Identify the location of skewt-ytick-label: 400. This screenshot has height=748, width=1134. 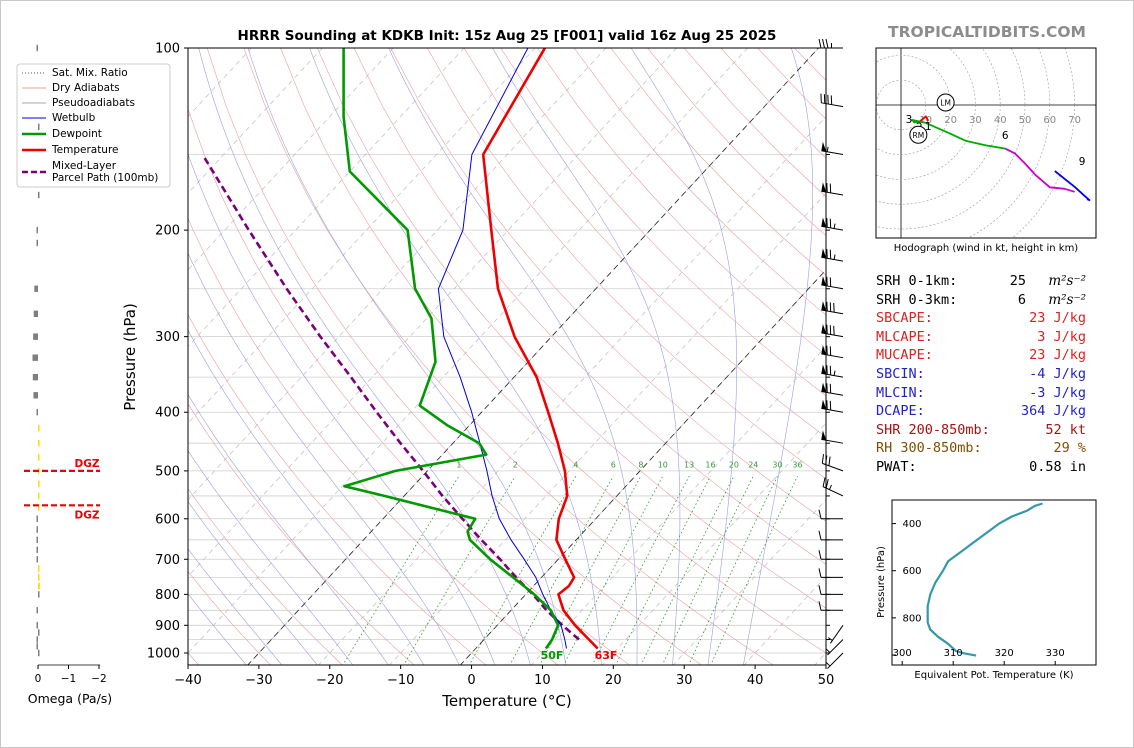
(167, 413).